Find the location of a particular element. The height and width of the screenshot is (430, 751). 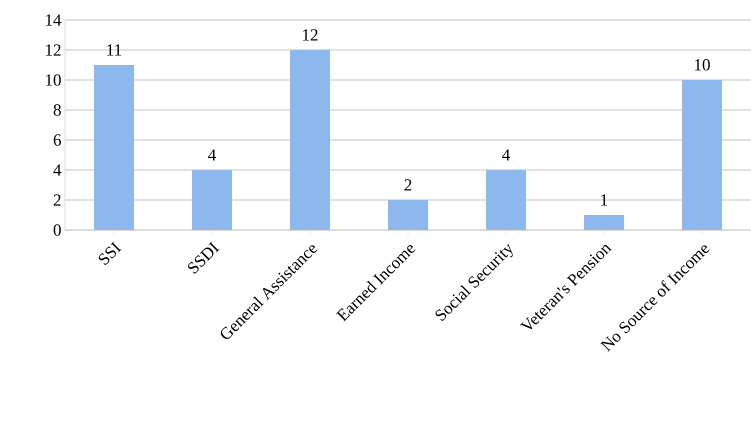

data-label: 1 is located at coordinates (604, 200).